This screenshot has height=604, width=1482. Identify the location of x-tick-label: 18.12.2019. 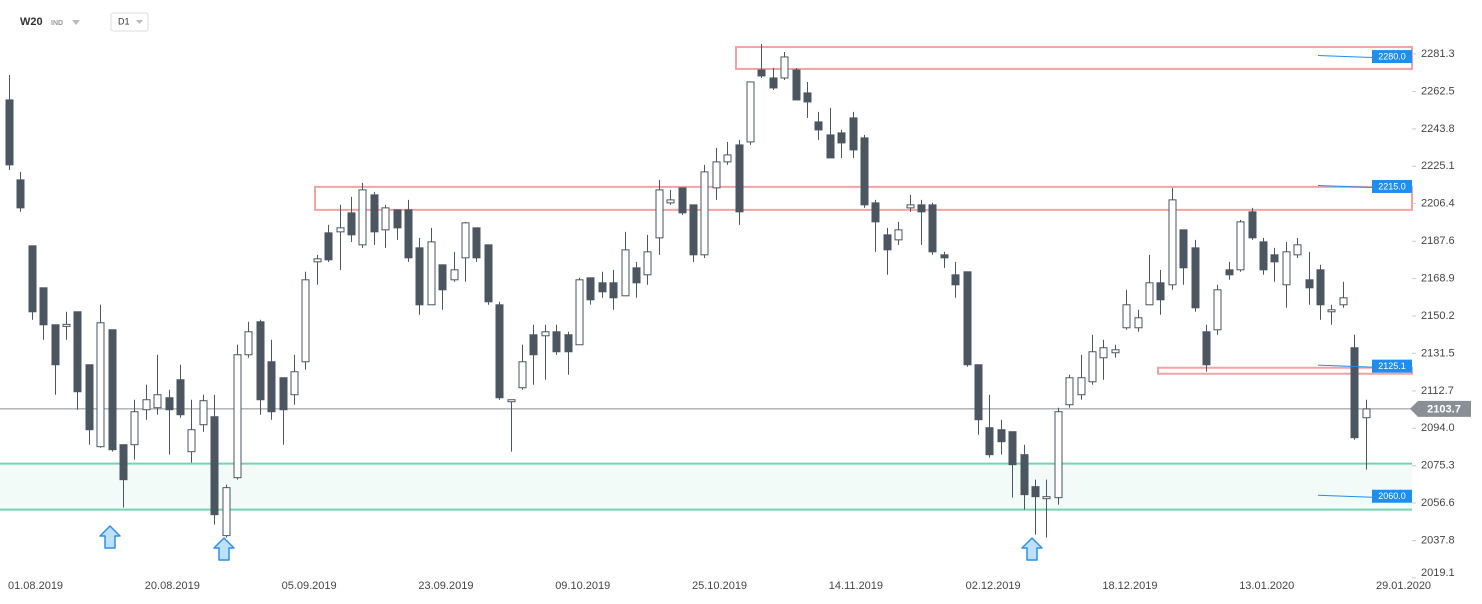
(1129, 586).